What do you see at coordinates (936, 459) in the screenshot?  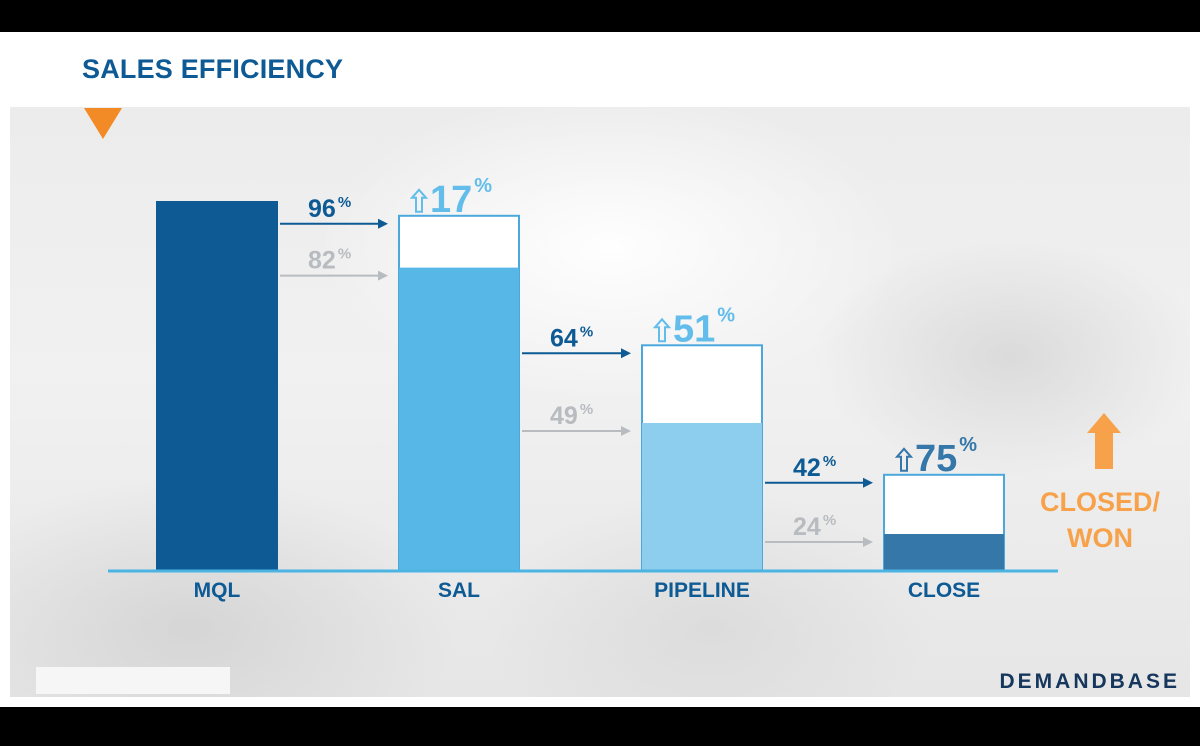 I see `improvement-label-close: 75` at bounding box center [936, 459].